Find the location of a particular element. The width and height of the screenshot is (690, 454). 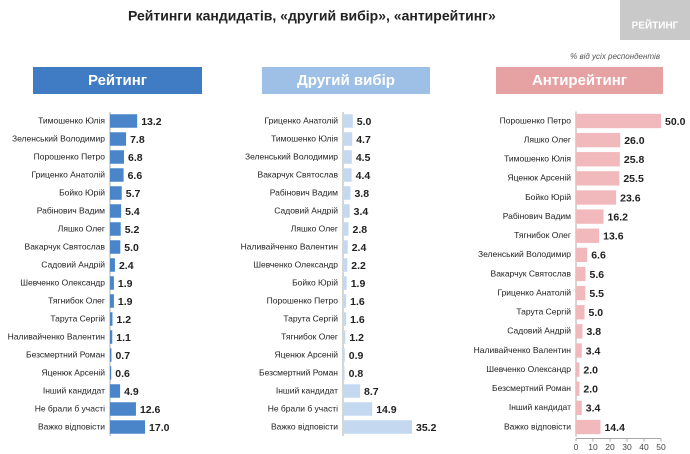

value-label: 0.6 is located at coordinates (122, 374).